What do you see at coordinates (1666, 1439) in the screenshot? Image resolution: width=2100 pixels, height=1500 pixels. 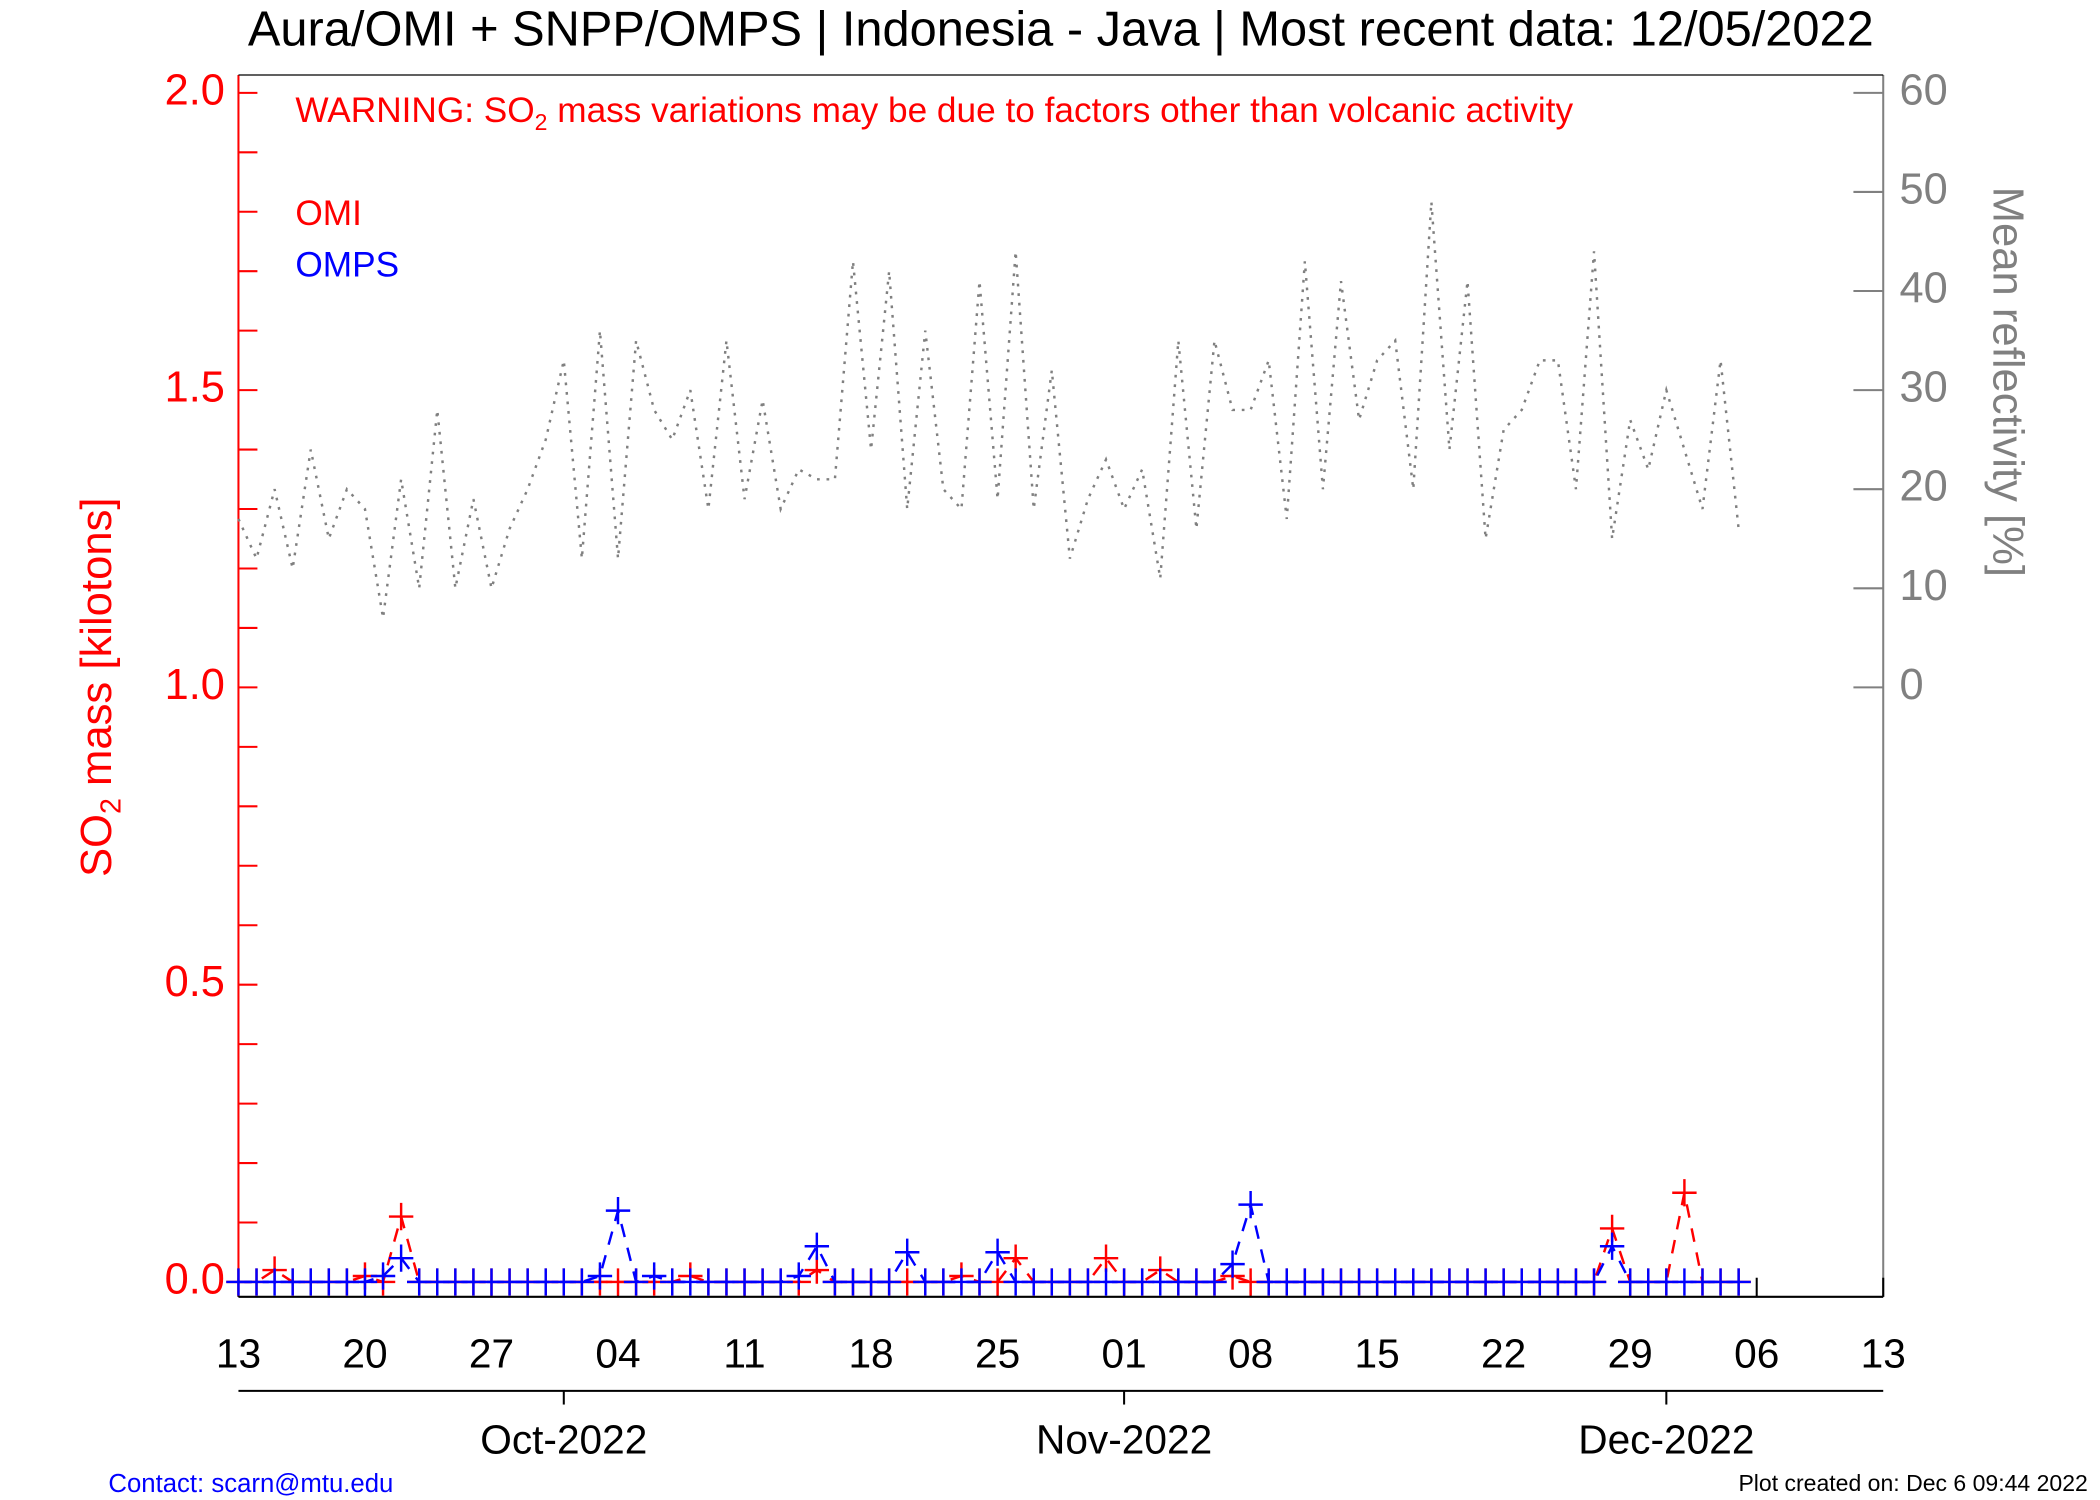 I see `month-tick-label: Dec-2022` at bounding box center [1666, 1439].